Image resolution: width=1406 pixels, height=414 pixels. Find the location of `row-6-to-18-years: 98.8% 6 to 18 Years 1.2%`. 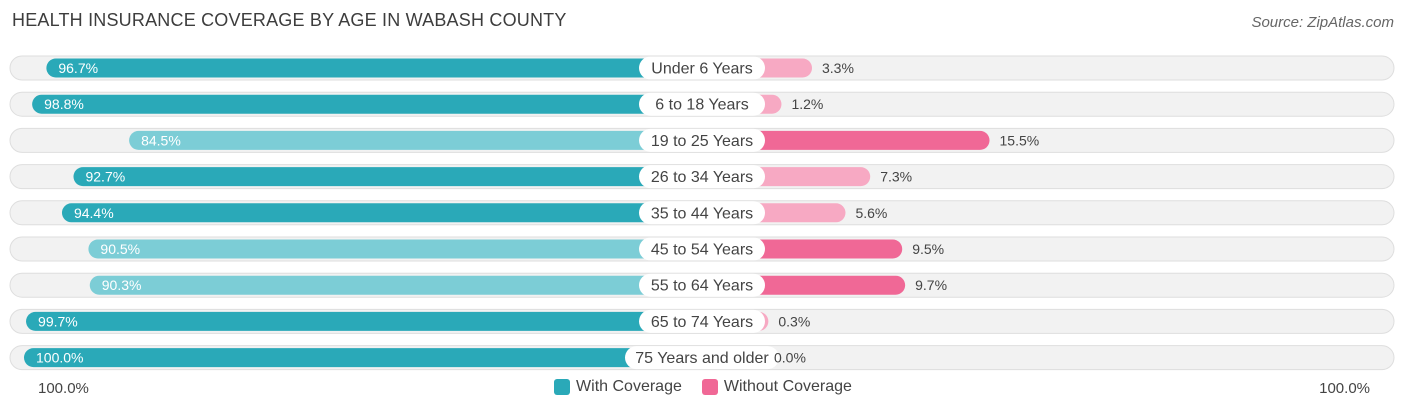

row-6-to-18-years: 98.8% 6 to 18 Years 1.2% is located at coordinates (702, 104).